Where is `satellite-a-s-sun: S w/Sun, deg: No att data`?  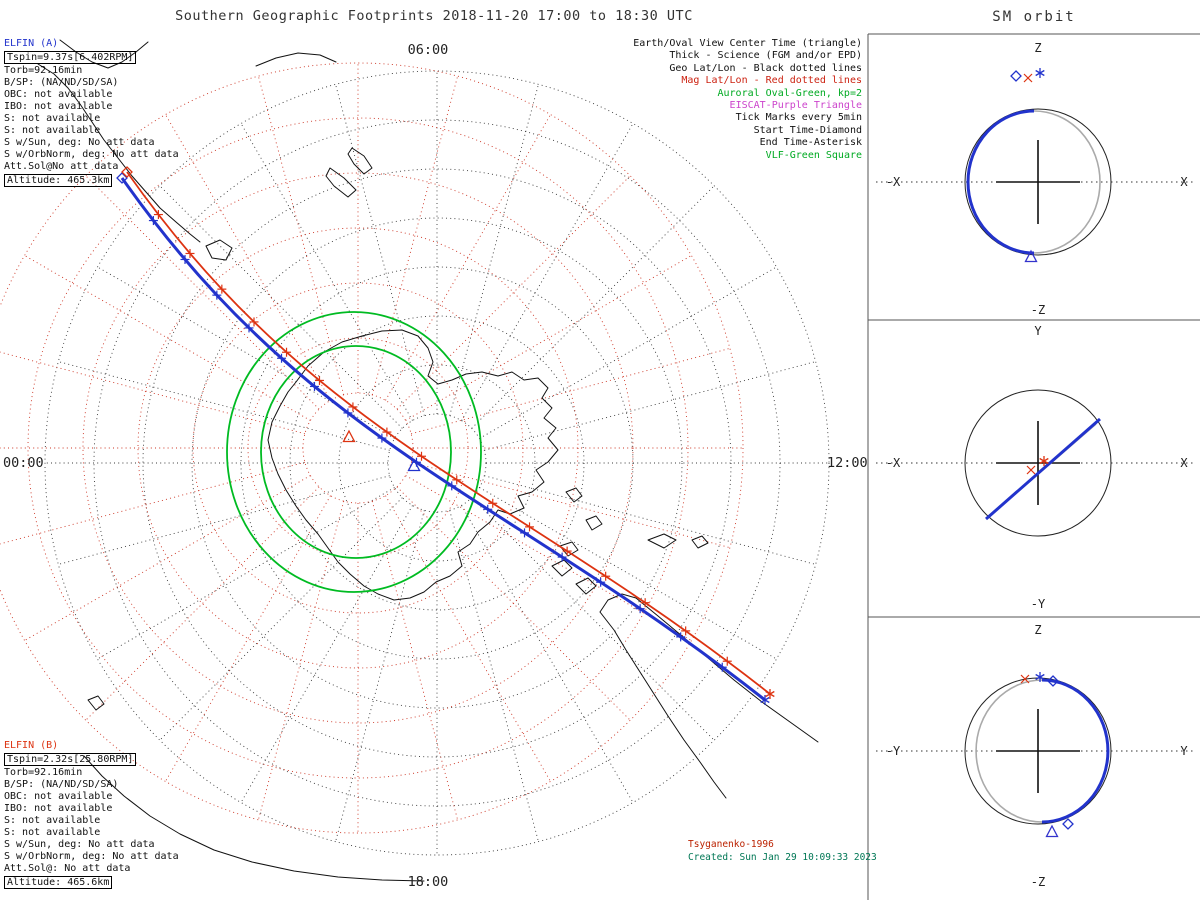 satellite-a-s-sun: S w/Sun, deg: No att data is located at coordinates (79, 142).